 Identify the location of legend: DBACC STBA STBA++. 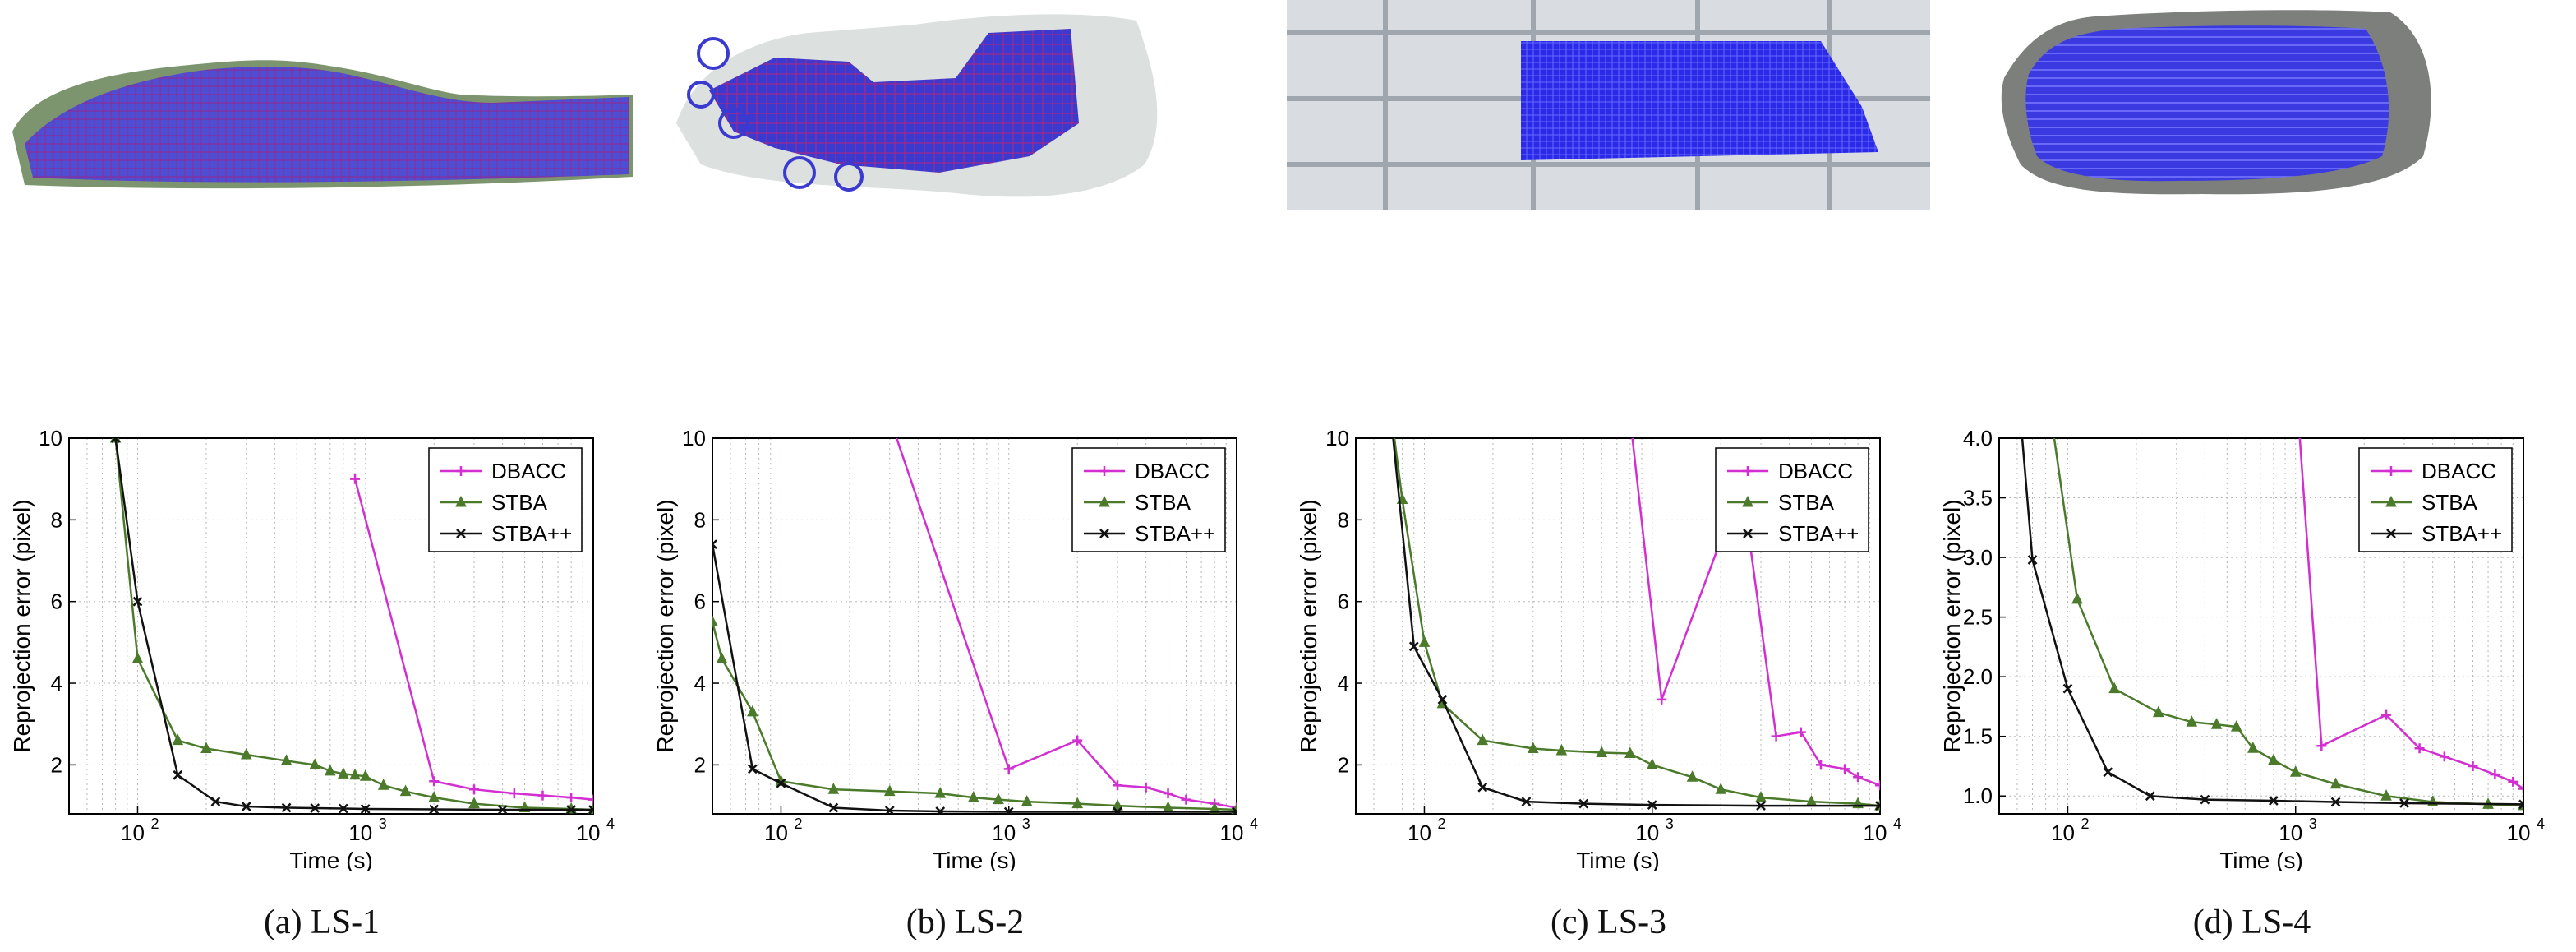
(1792, 499).